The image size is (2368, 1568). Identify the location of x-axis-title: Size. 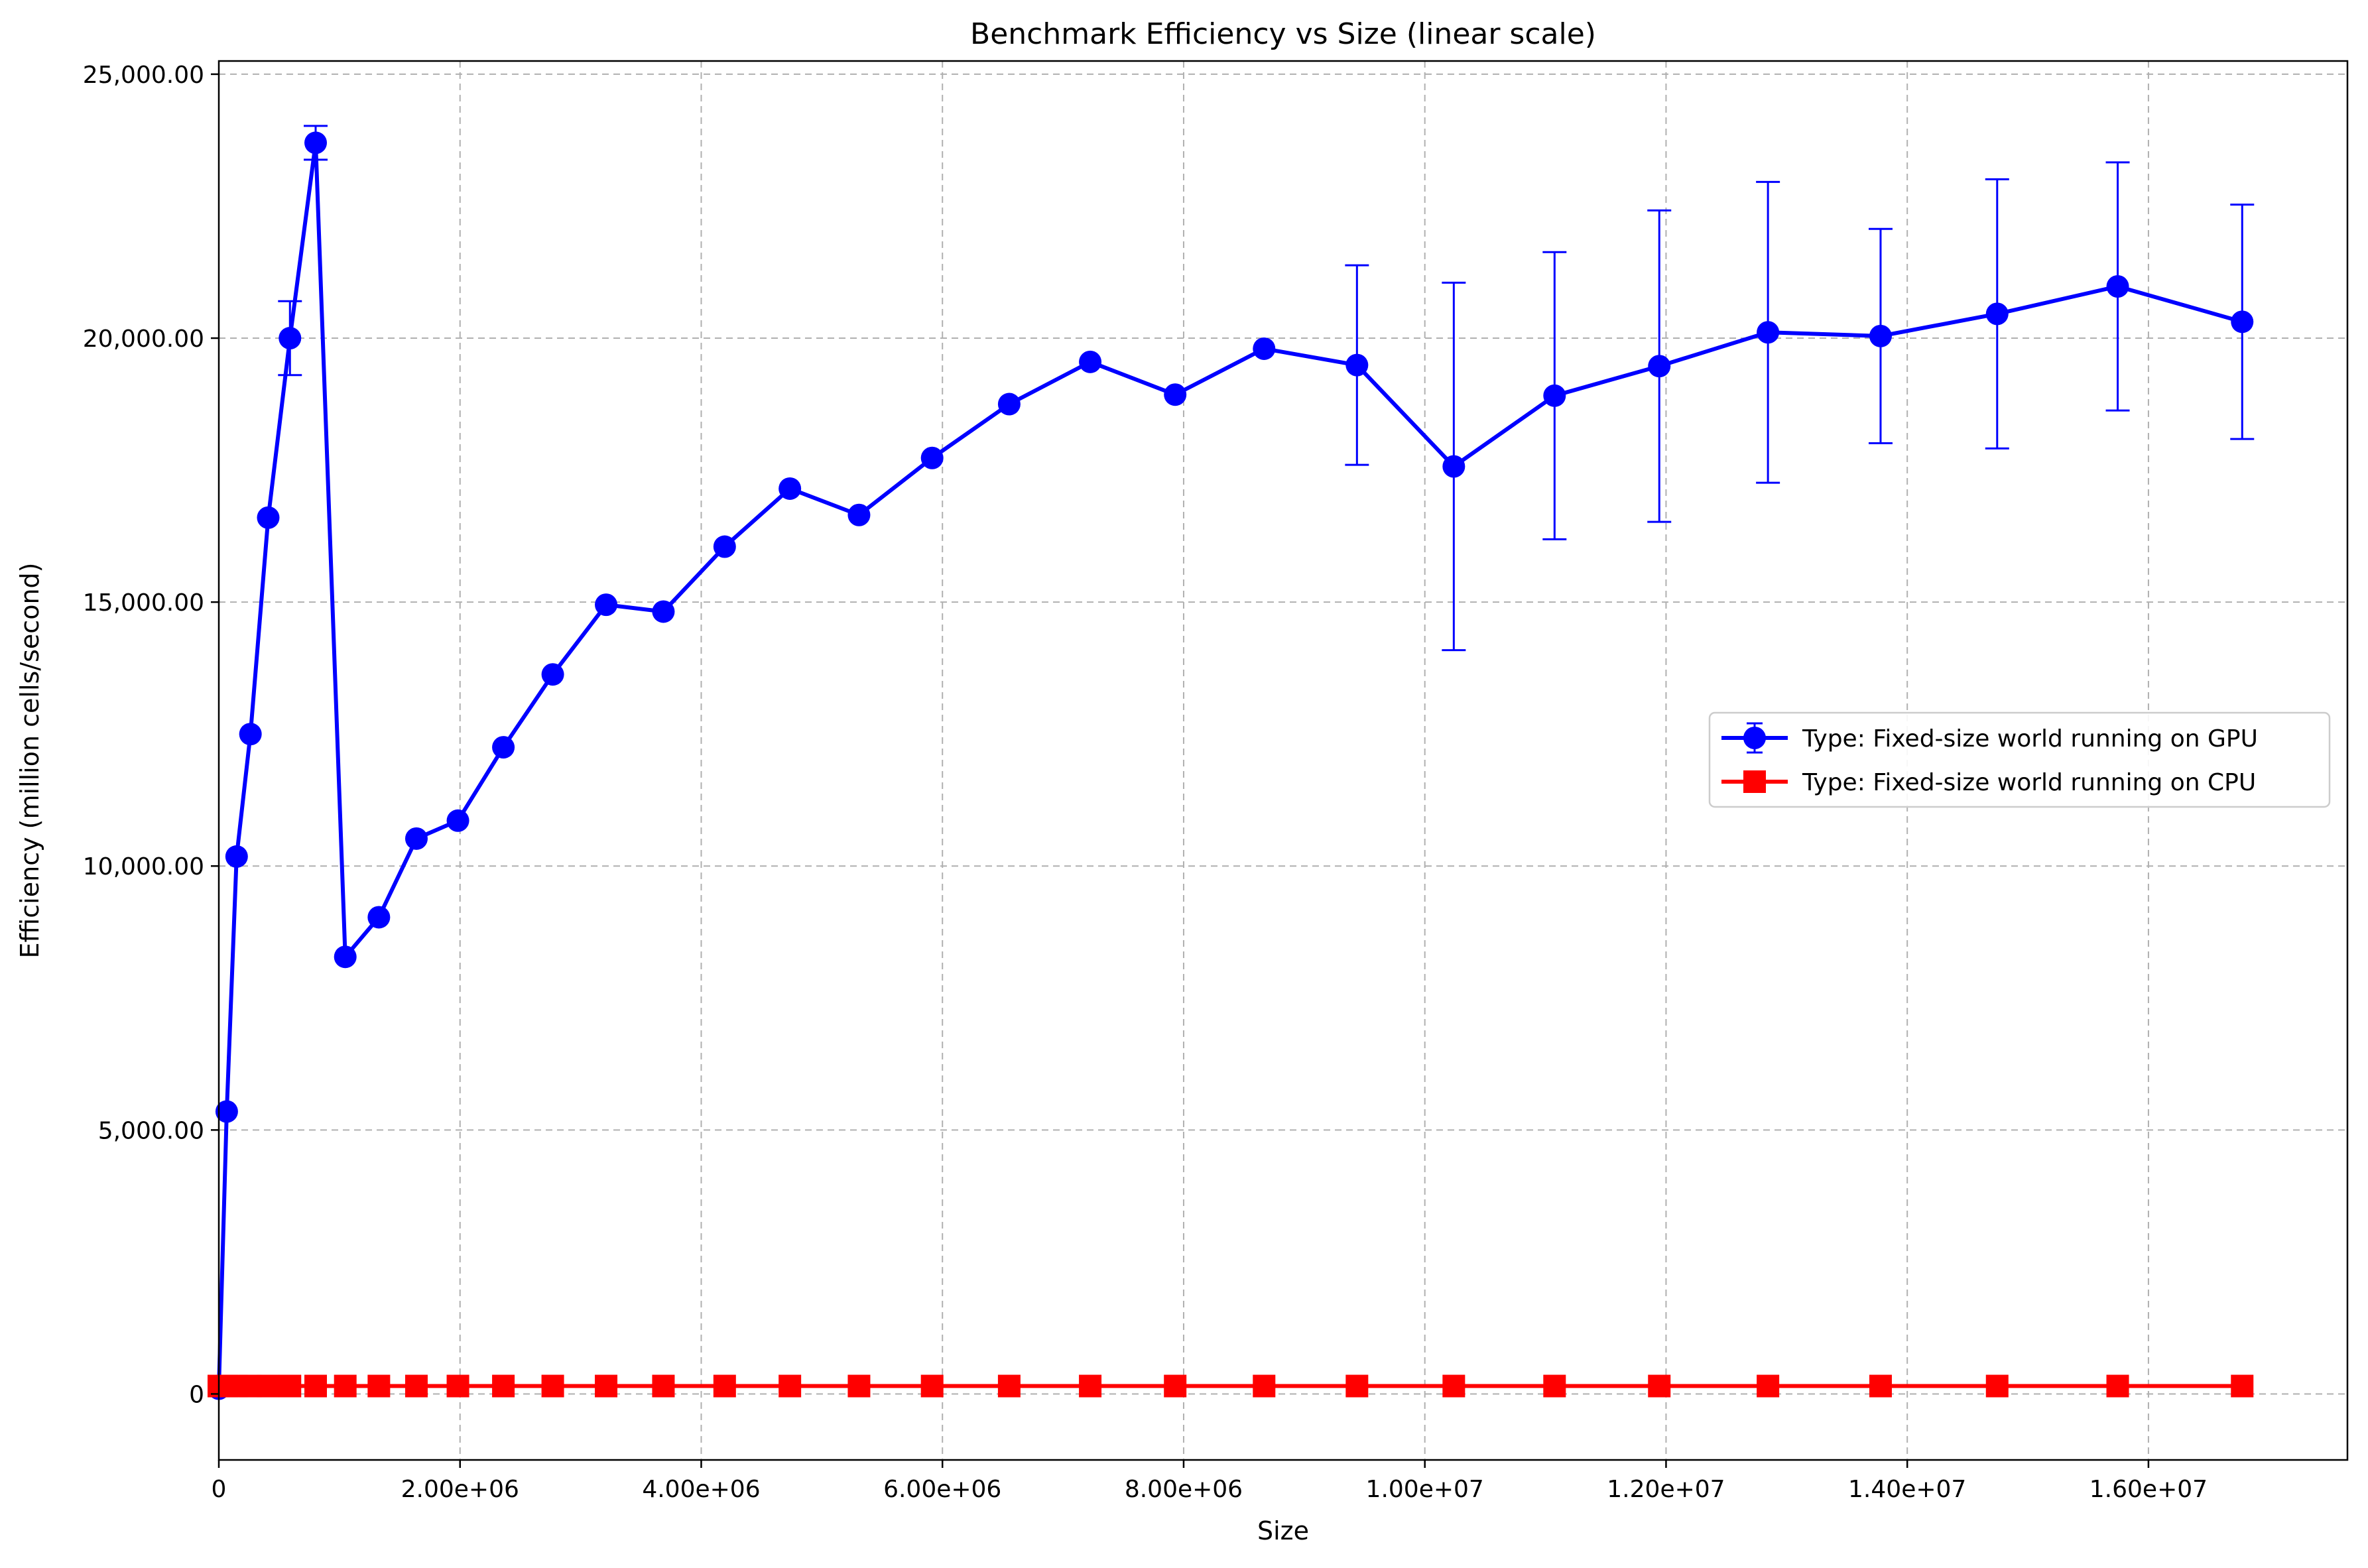
(1283, 1530).